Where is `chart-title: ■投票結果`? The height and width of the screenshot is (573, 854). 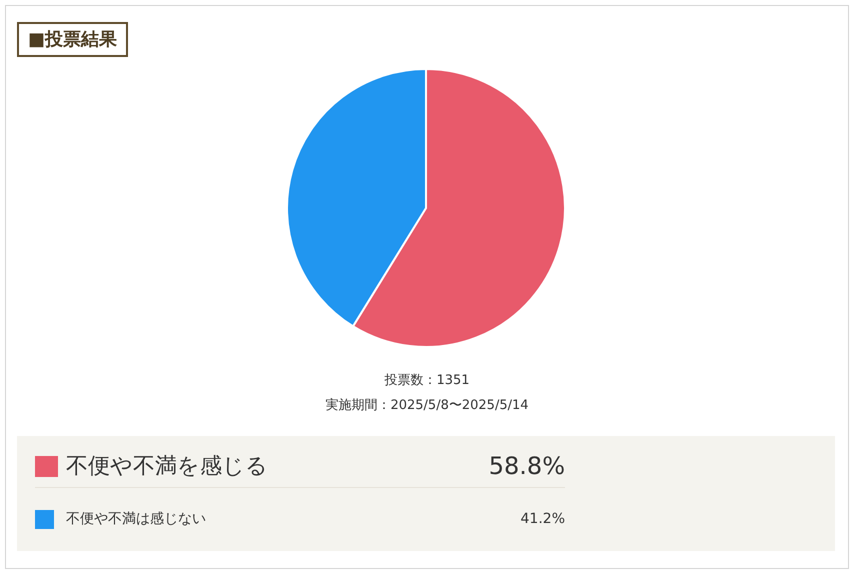
chart-title: ■投票結果 is located at coordinates (72, 39).